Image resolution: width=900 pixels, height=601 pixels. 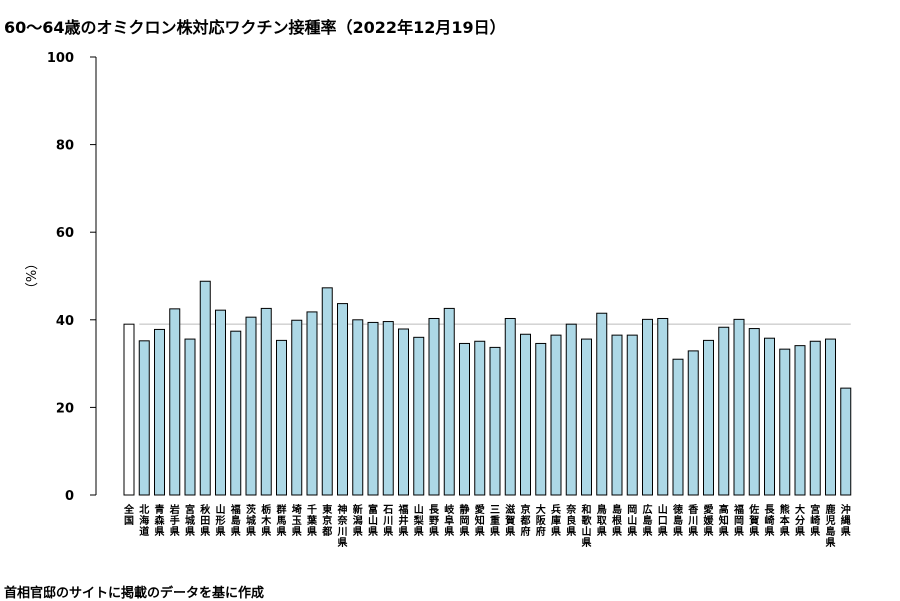 What do you see at coordinates (282, 520) in the screenshot?
I see `x-tick-label: 群馬県` at bounding box center [282, 520].